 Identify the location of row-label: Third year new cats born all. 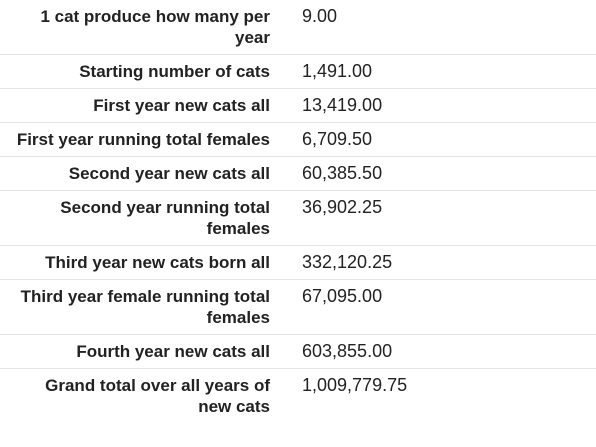
(157, 262).